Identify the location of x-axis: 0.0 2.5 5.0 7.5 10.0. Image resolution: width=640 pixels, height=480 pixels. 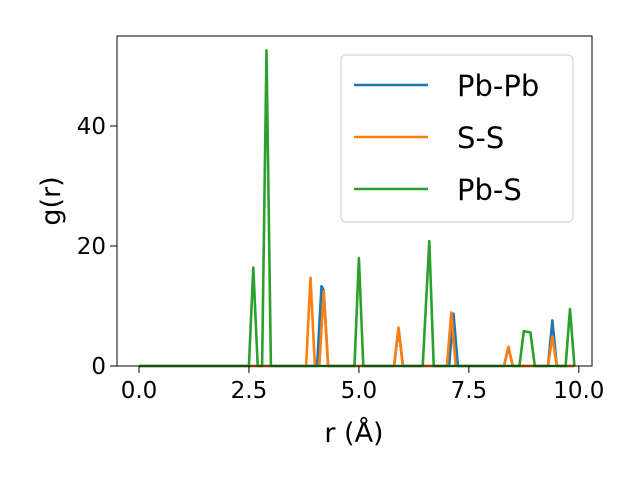
(362, 385).